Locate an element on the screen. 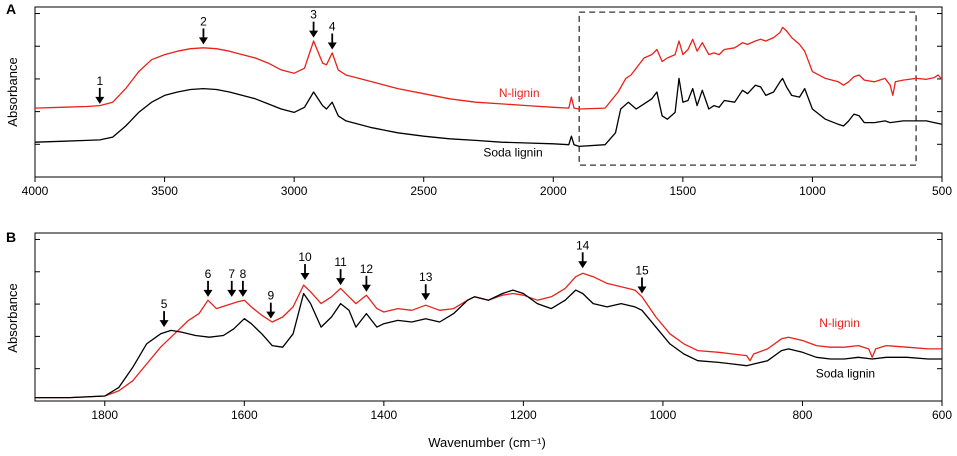 Image resolution: width=957 pixels, height=456 pixels. panel-b-x-tick-label: 1400 is located at coordinates (383, 415).